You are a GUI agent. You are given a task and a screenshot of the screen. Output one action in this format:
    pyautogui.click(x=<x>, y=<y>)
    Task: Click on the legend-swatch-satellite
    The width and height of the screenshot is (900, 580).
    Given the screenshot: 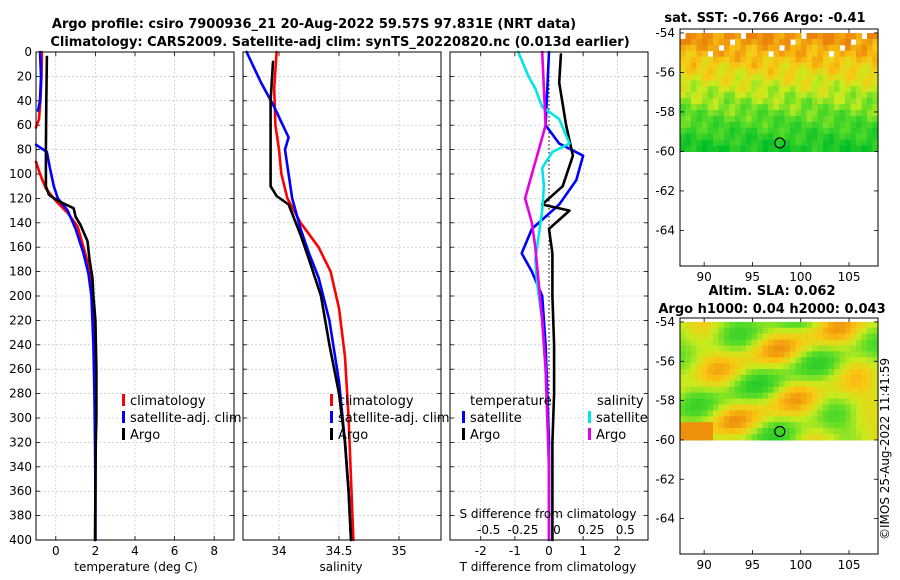 What is the action you would take?
    pyautogui.click(x=123, y=417)
    